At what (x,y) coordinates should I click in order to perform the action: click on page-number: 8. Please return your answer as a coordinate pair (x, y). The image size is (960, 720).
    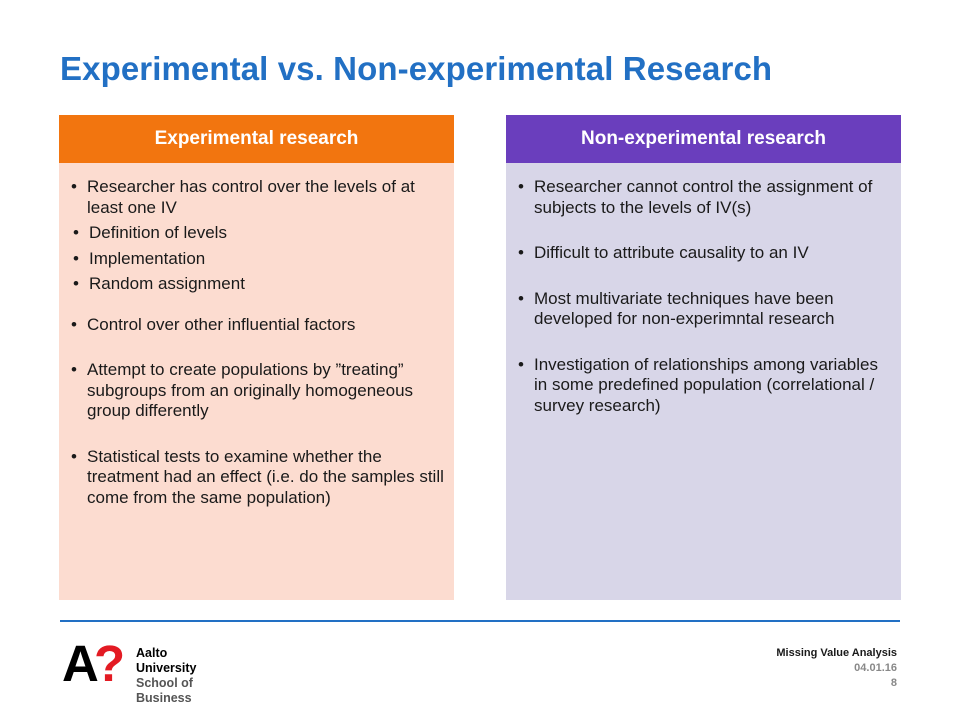
    Looking at the image, I should click on (893, 683).